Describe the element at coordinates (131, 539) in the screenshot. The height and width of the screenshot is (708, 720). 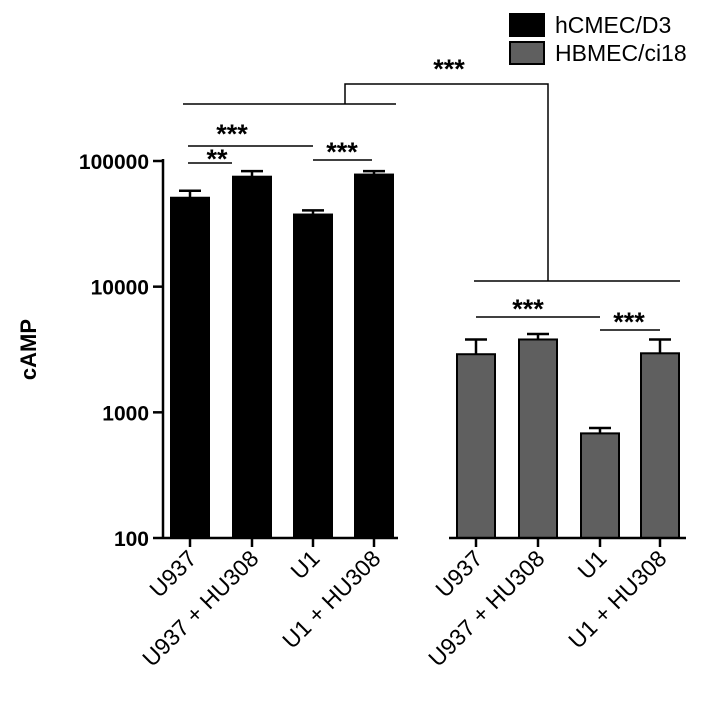
I see `y-tick-label: 100` at that location.